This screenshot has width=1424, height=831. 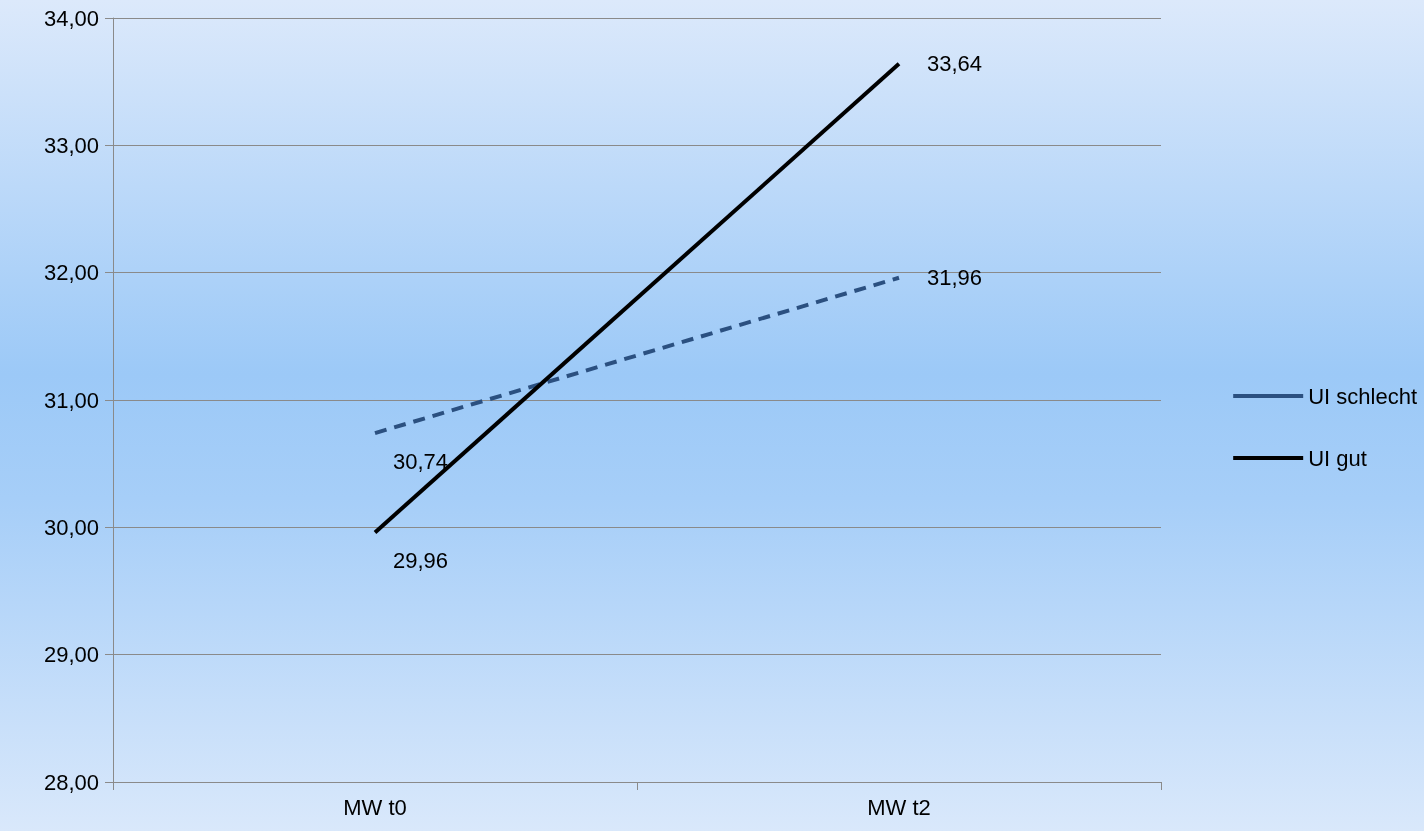 I want to click on y-tick-label: 28,00, so click(x=71, y=782).